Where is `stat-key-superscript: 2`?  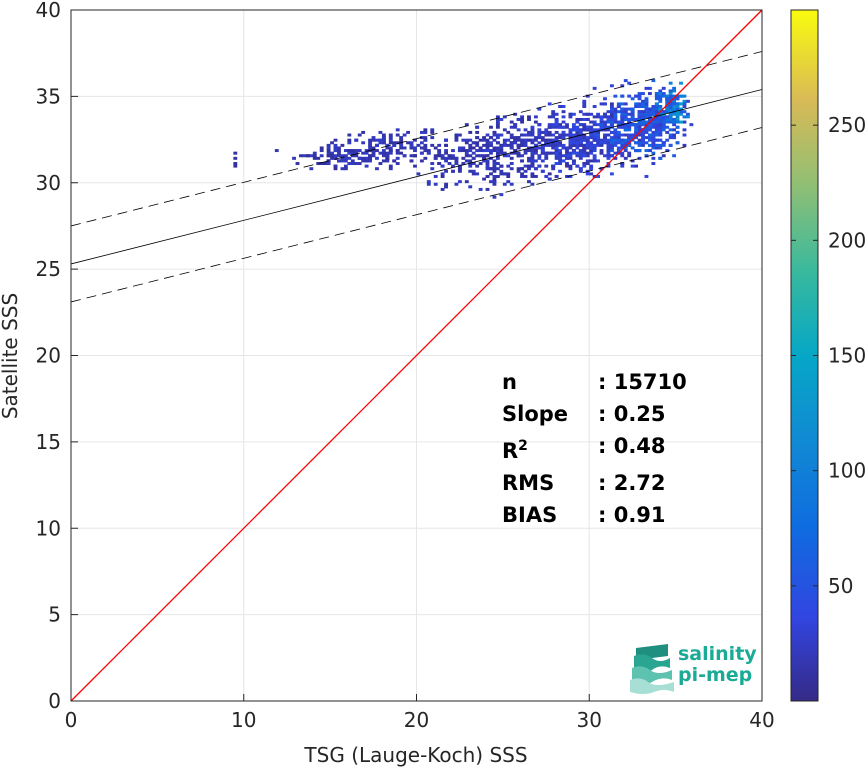 stat-key-superscript: 2 is located at coordinates (523, 446).